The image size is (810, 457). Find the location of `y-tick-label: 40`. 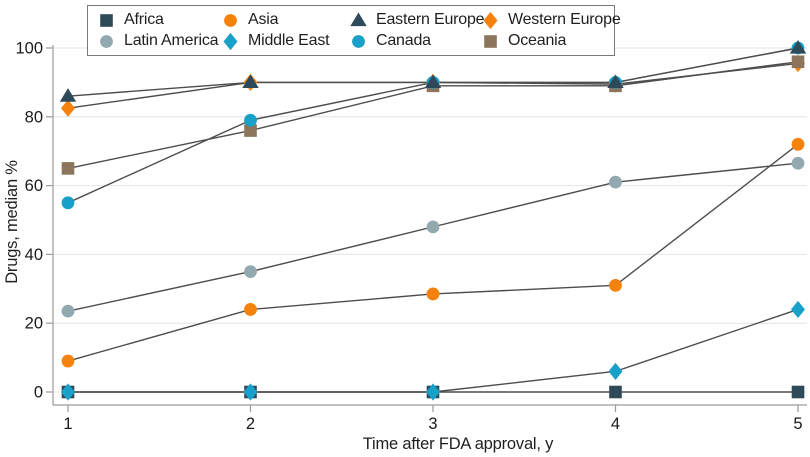

y-tick-label: 40 is located at coordinates (34, 255).